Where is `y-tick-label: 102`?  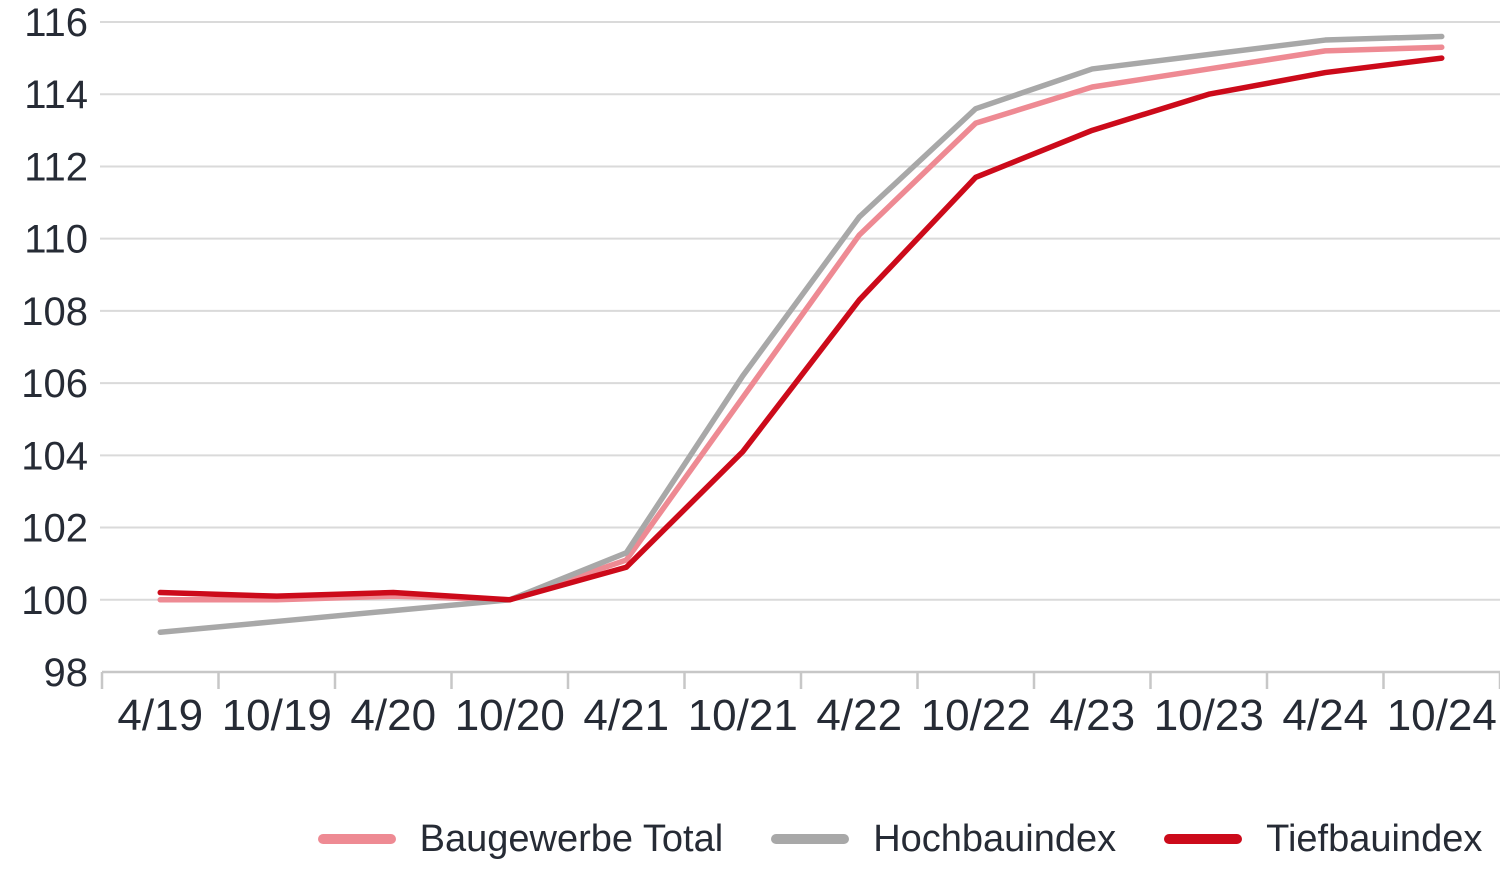 y-tick-label: 102 is located at coordinates (54, 529).